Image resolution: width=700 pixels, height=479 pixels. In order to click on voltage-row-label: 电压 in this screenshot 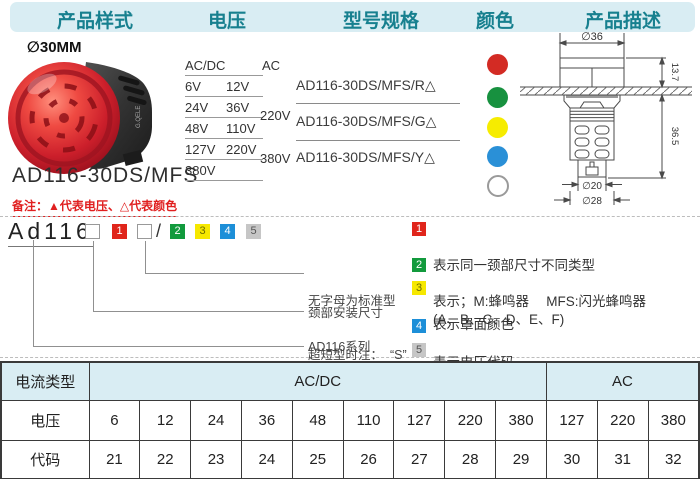, I will do `click(45, 420)`.